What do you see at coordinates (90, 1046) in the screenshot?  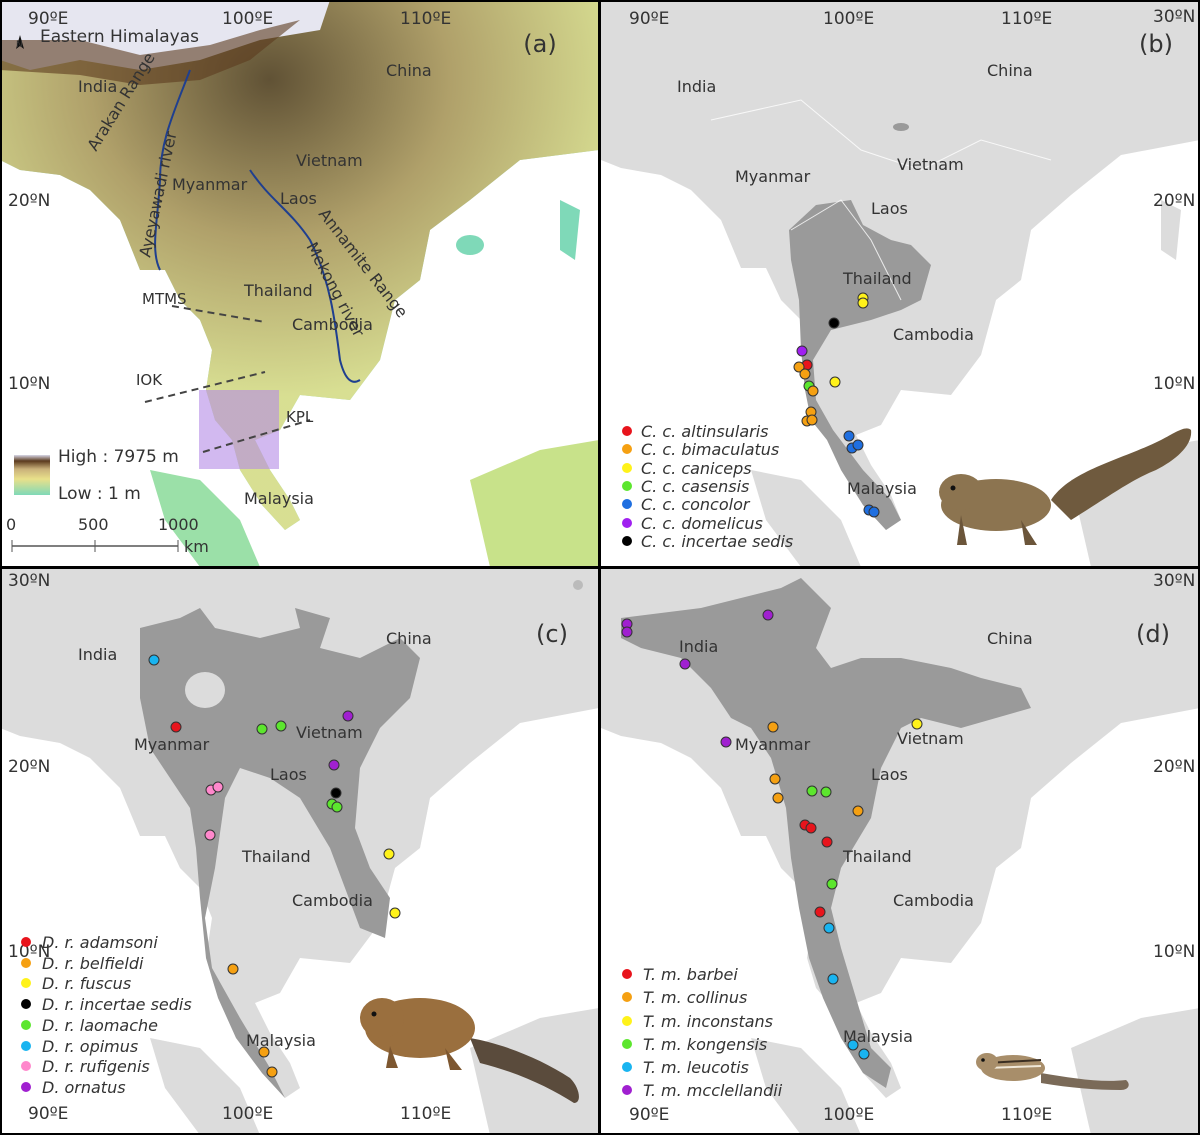 I see `legend-item: D. r. opimus` at bounding box center [90, 1046].